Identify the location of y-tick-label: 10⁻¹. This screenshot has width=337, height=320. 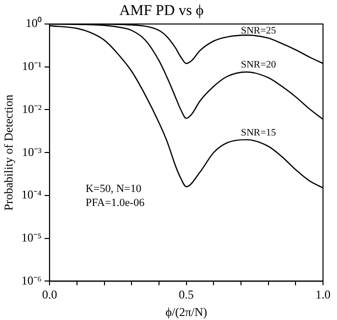
(32, 66).